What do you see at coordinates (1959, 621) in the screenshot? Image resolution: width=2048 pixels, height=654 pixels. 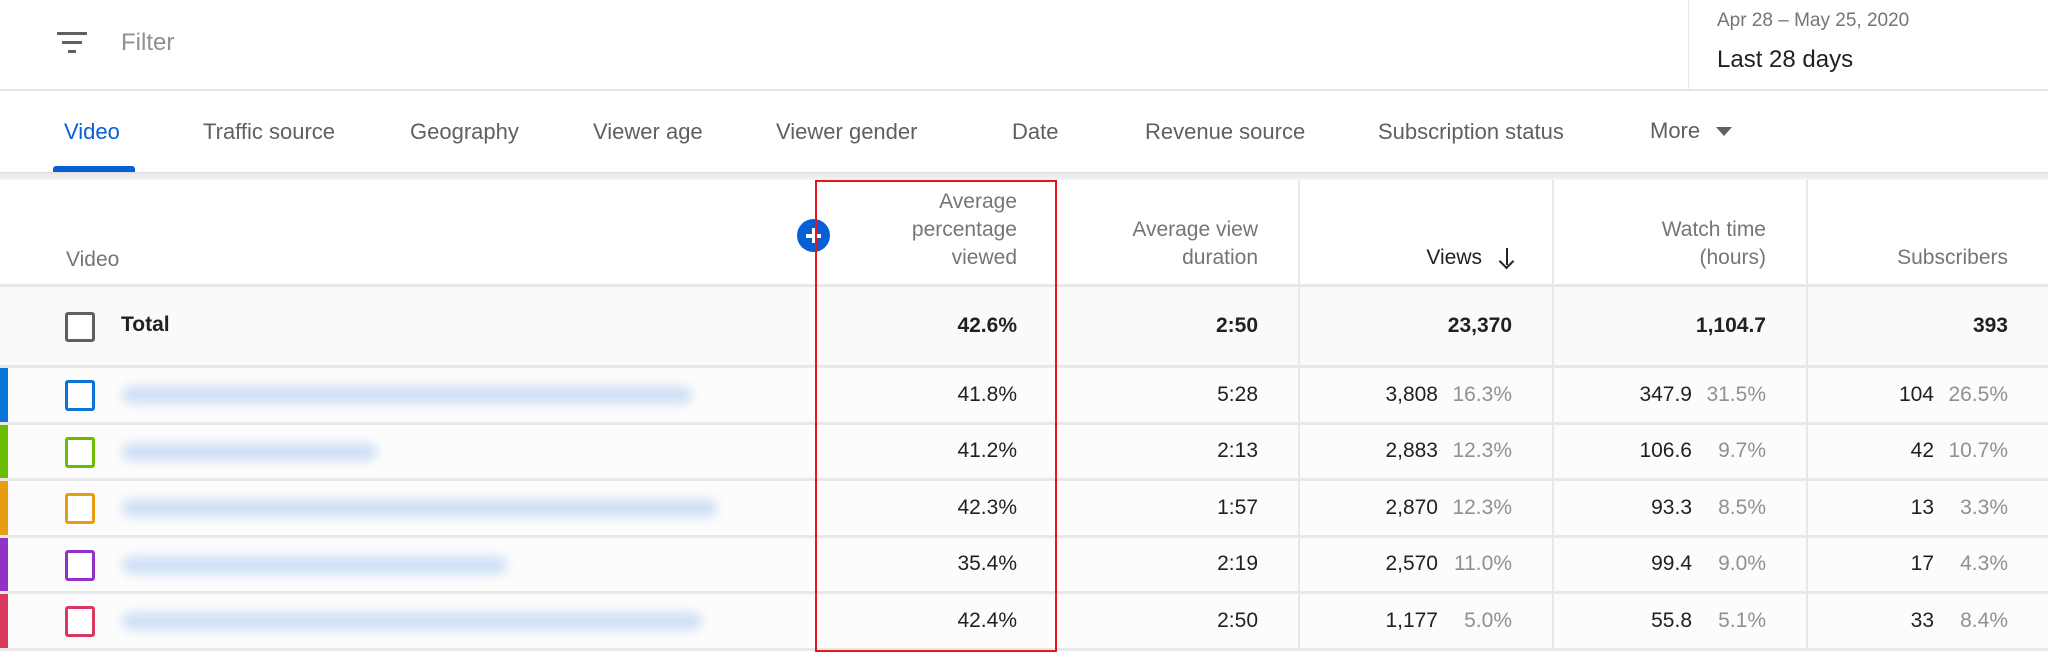 I see `subscribers-pair: 33 8.4%` at bounding box center [1959, 621].